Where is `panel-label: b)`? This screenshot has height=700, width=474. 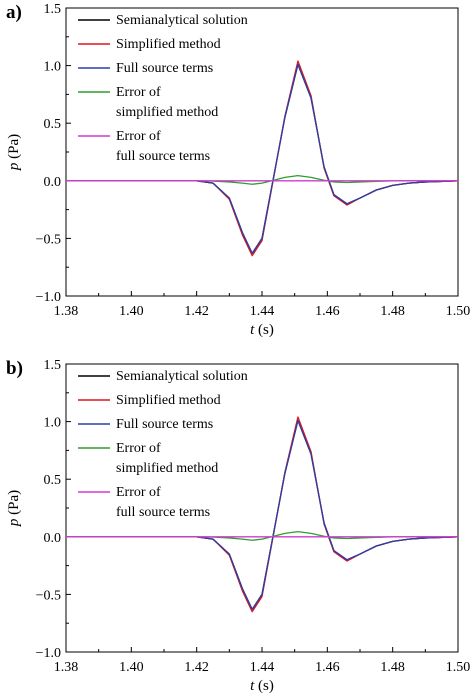 panel-label: b) is located at coordinates (14, 368).